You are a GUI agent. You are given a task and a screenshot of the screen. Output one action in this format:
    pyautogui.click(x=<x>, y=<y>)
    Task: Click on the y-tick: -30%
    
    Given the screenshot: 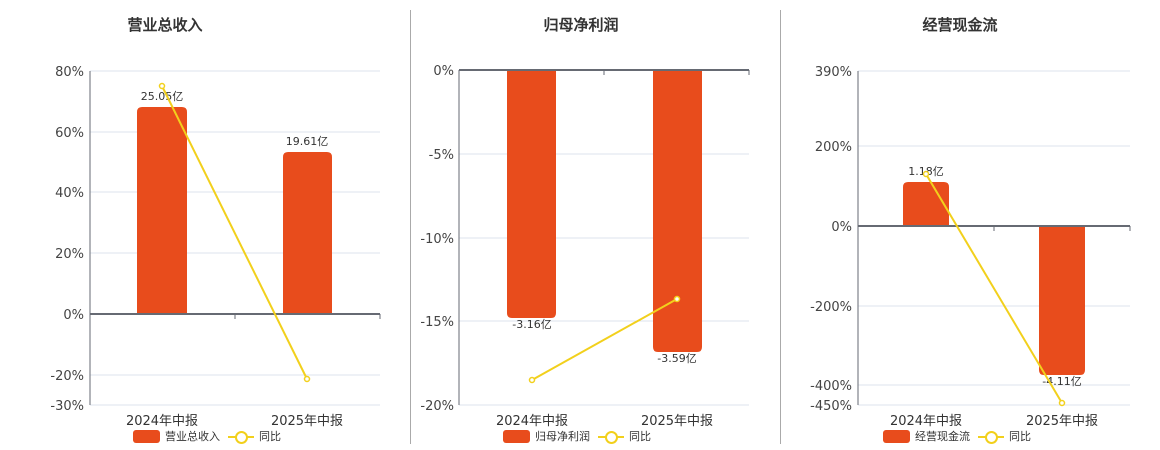 What is the action you would take?
    pyautogui.click(x=67, y=406)
    